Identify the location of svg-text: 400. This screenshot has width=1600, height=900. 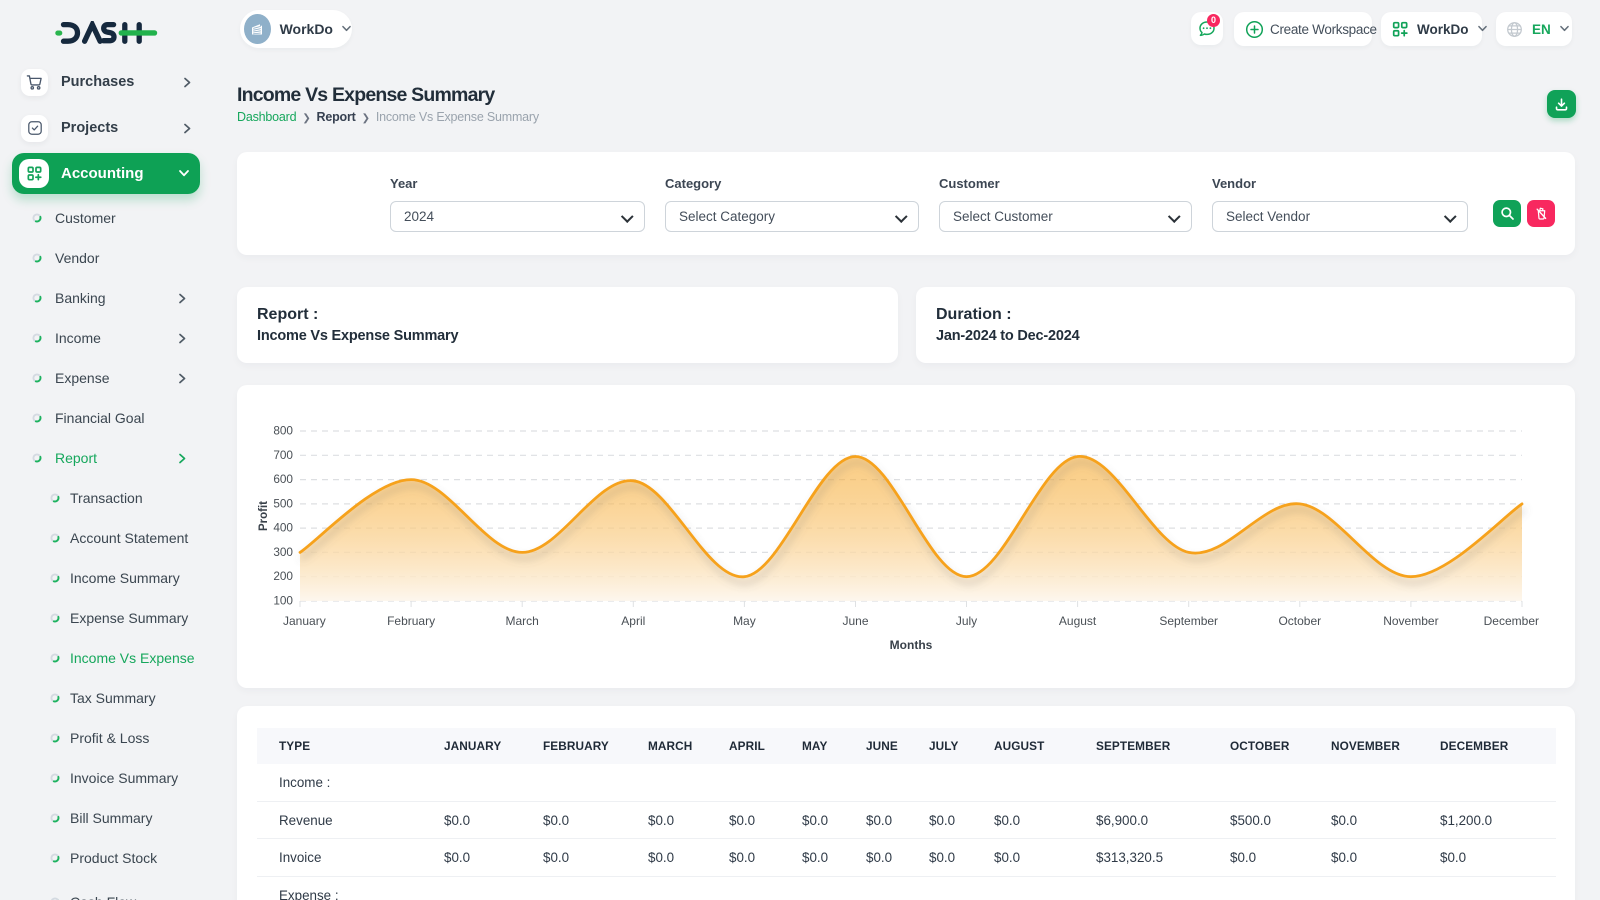
(283, 528).